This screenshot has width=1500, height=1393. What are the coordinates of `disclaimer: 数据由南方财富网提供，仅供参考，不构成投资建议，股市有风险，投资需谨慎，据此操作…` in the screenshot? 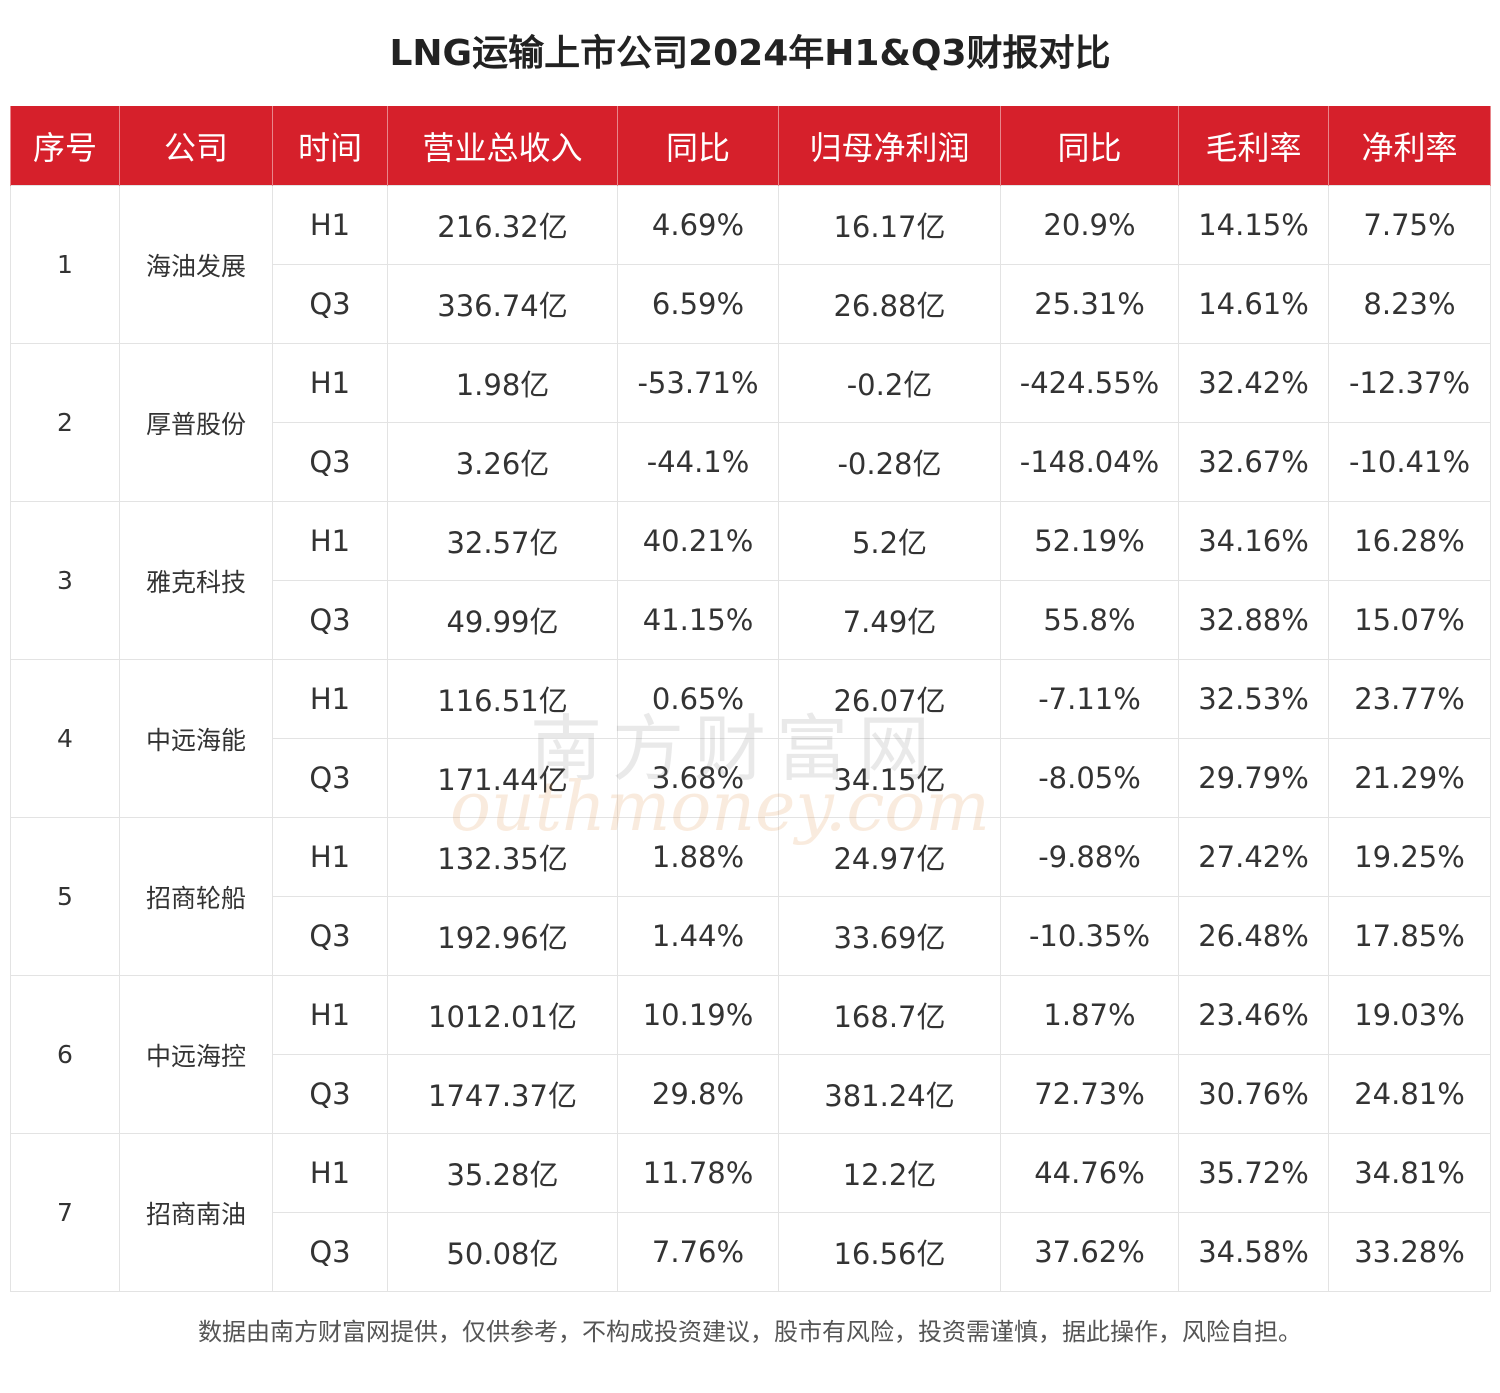 It's located at (750, 1332).